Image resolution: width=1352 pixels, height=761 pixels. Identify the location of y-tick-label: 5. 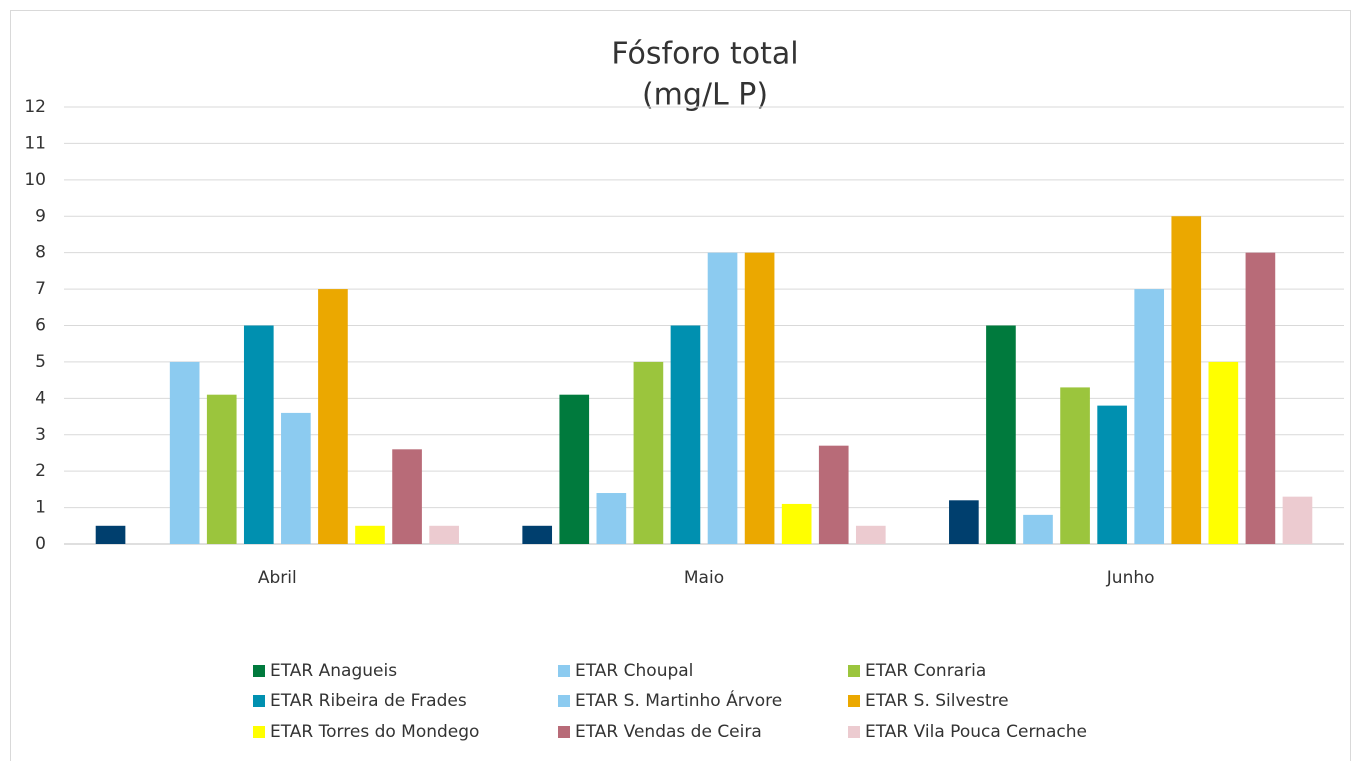
(40, 362).